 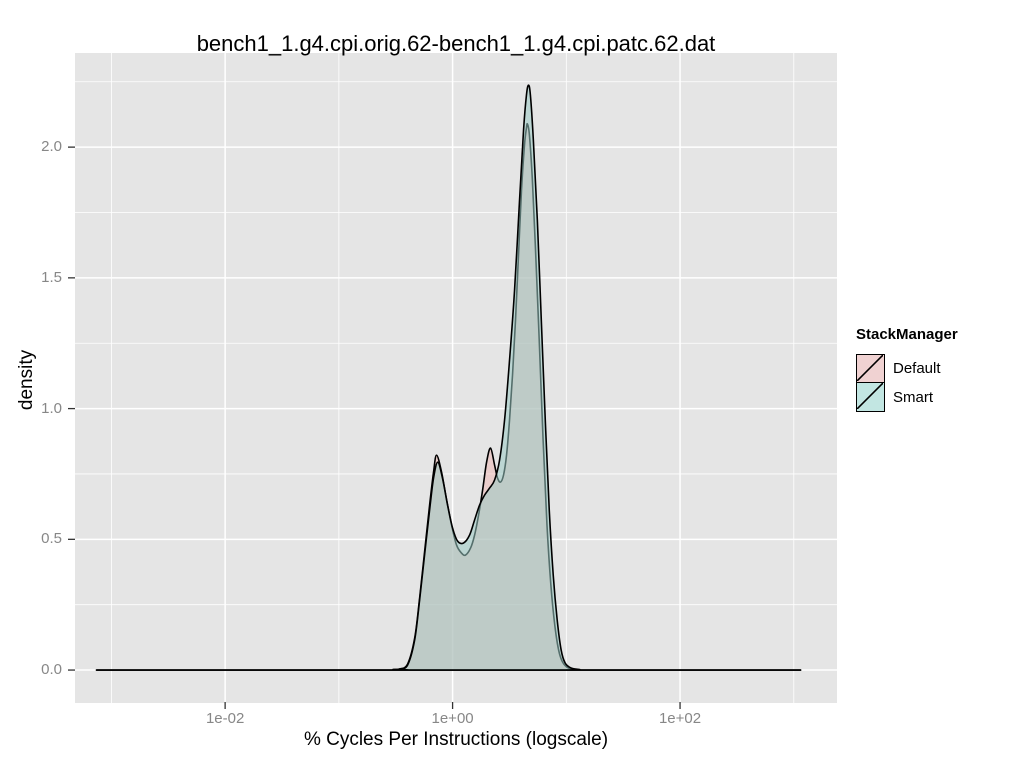 I want to click on y-tick-label: 1.5, so click(x=51, y=277).